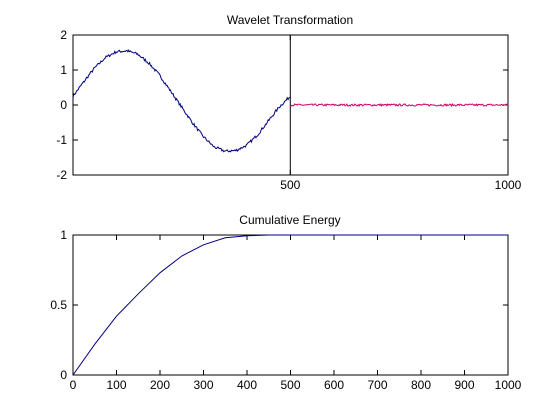 The image size is (560, 420). Describe the element at coordinates (63, 35) in the screenshot. I see `y-tick-label: 2` at that location.